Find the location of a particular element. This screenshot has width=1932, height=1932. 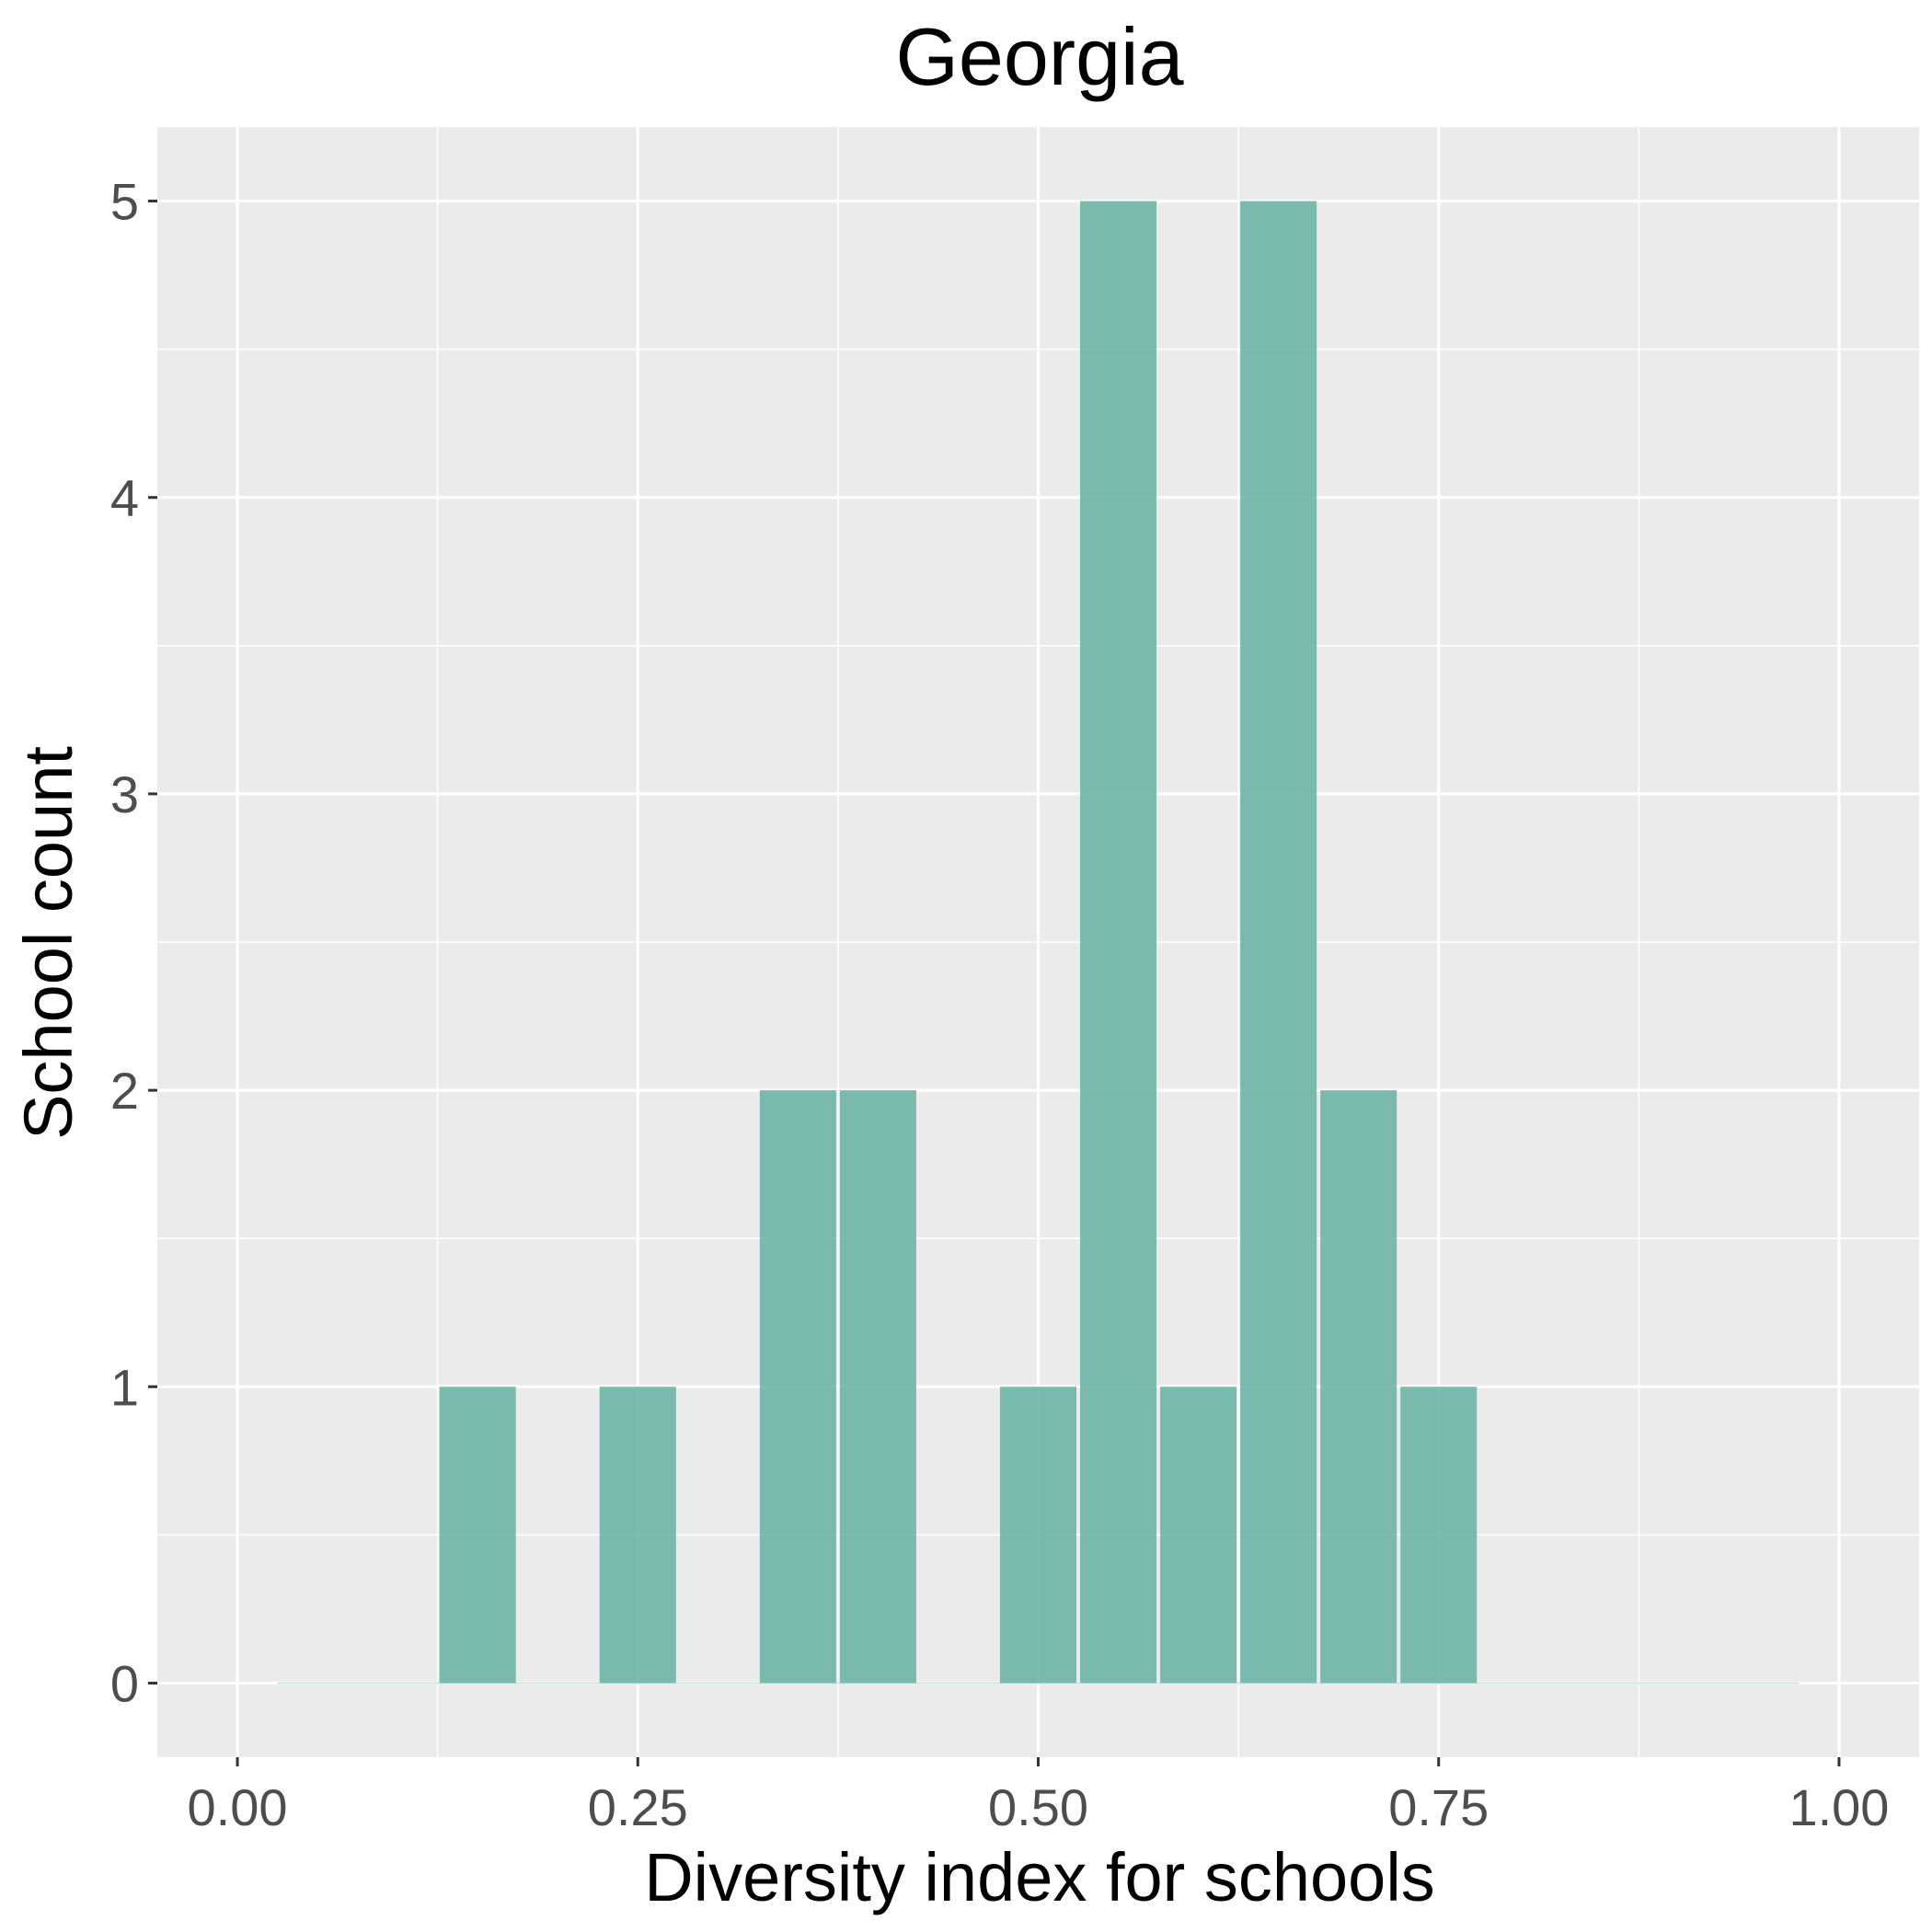

y-tick-label: 0 is located at coordinates (124, 1683).